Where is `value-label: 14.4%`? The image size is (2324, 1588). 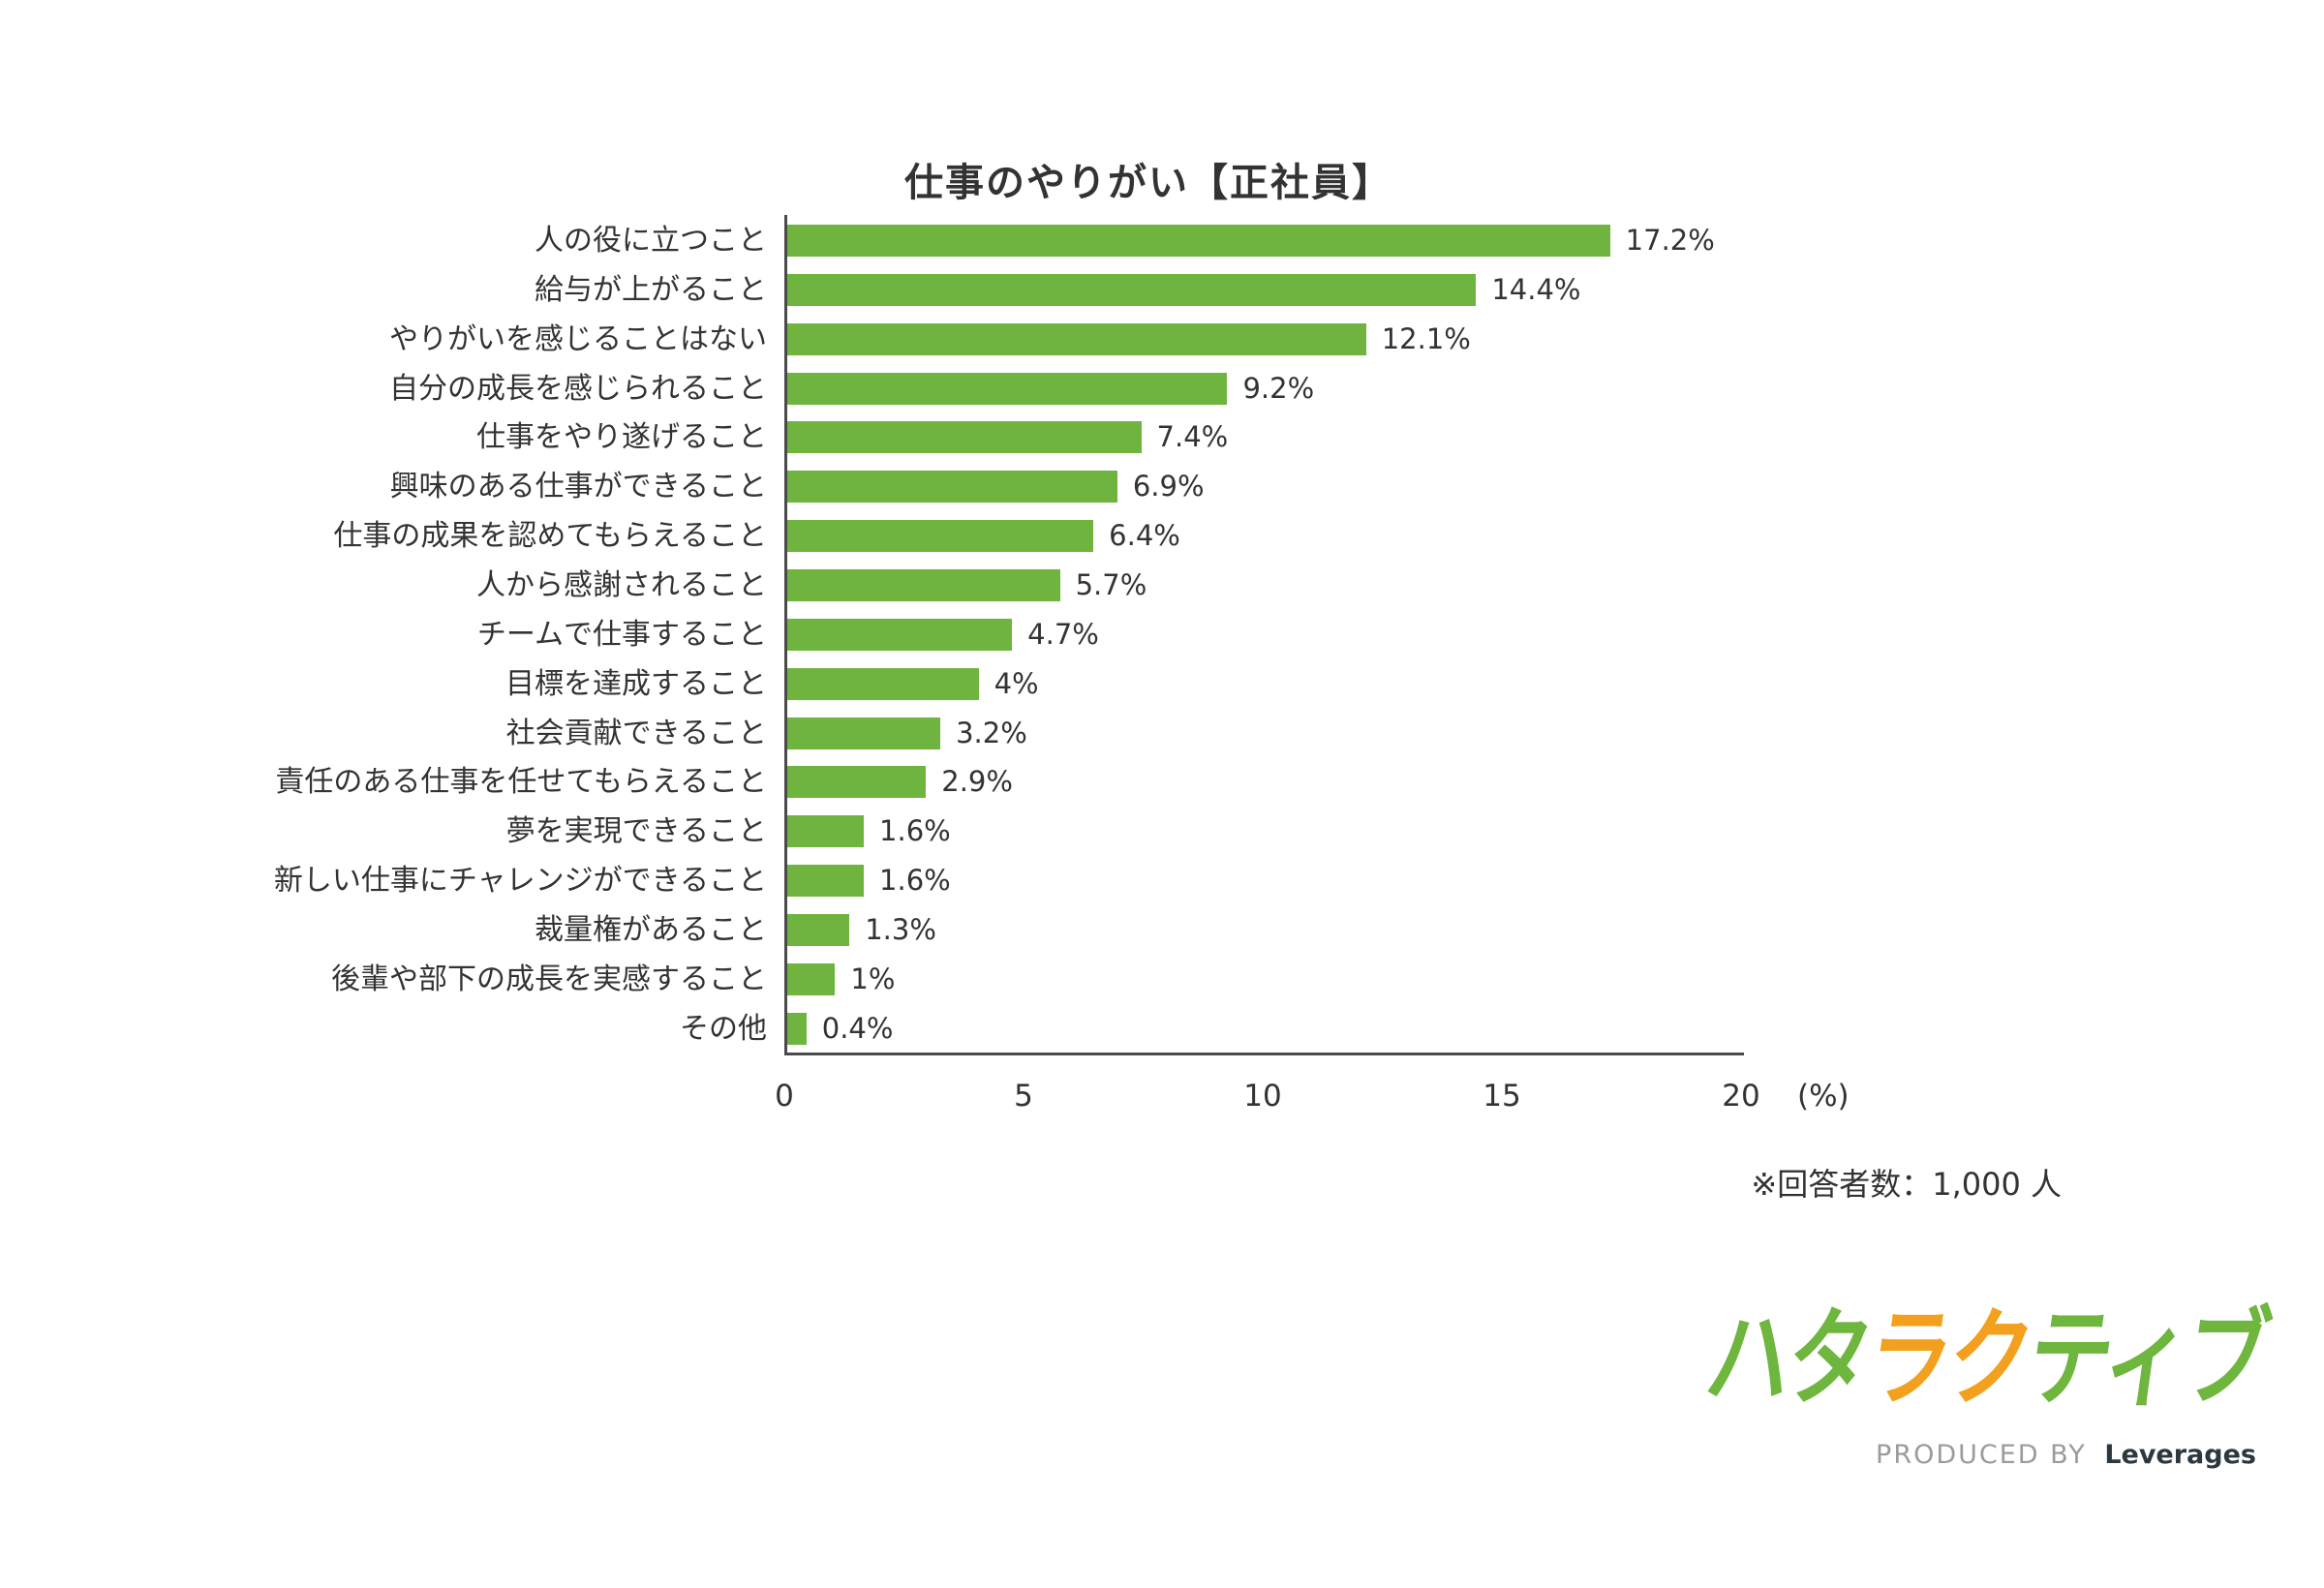 value-label: 14.4% is located at coordinates (1536, 289).